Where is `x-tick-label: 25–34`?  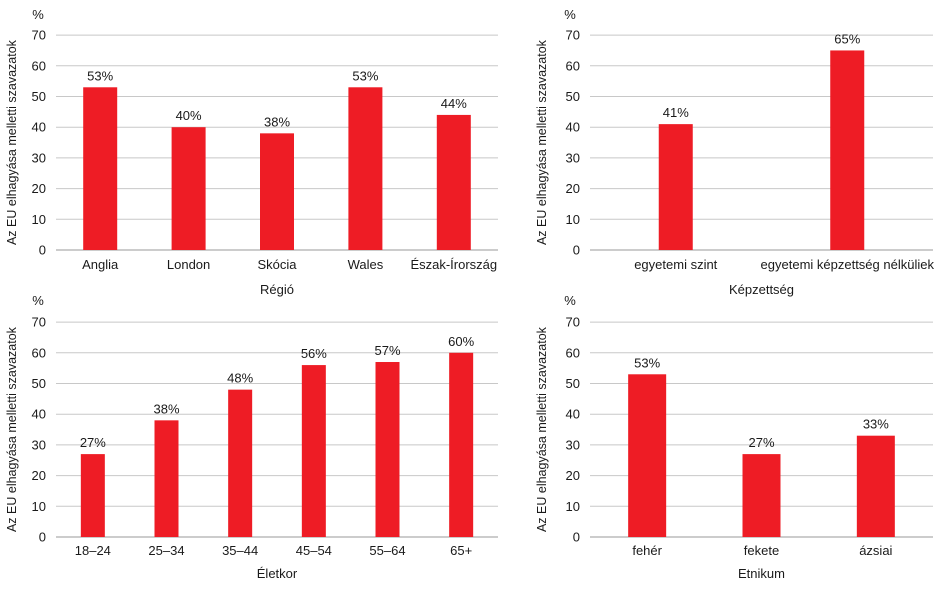
x-tick-label: 25–34 is located at coordinates (166, 550).